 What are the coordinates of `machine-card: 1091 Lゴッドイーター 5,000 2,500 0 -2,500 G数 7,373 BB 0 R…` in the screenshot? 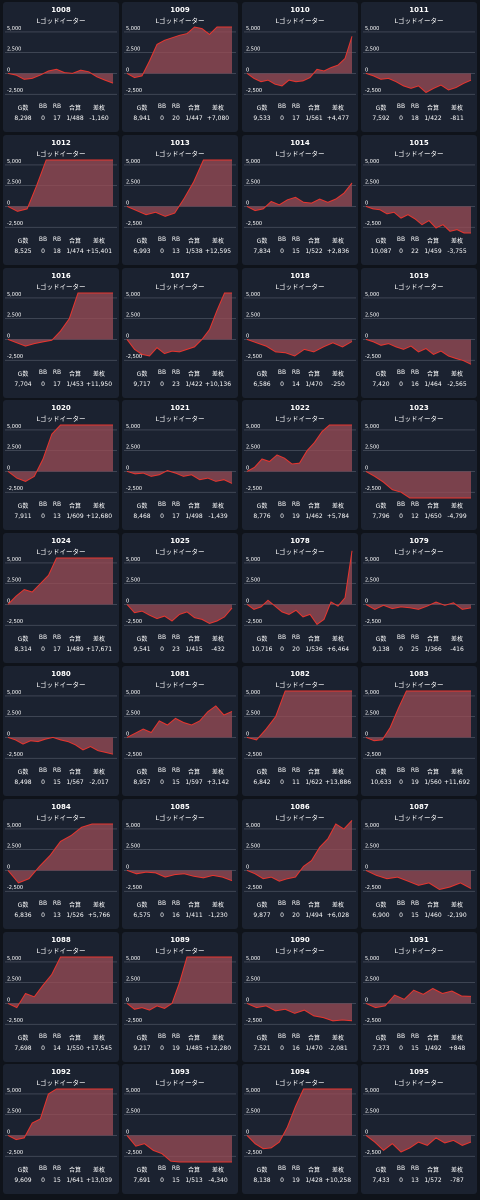 It's located at (419, 997).